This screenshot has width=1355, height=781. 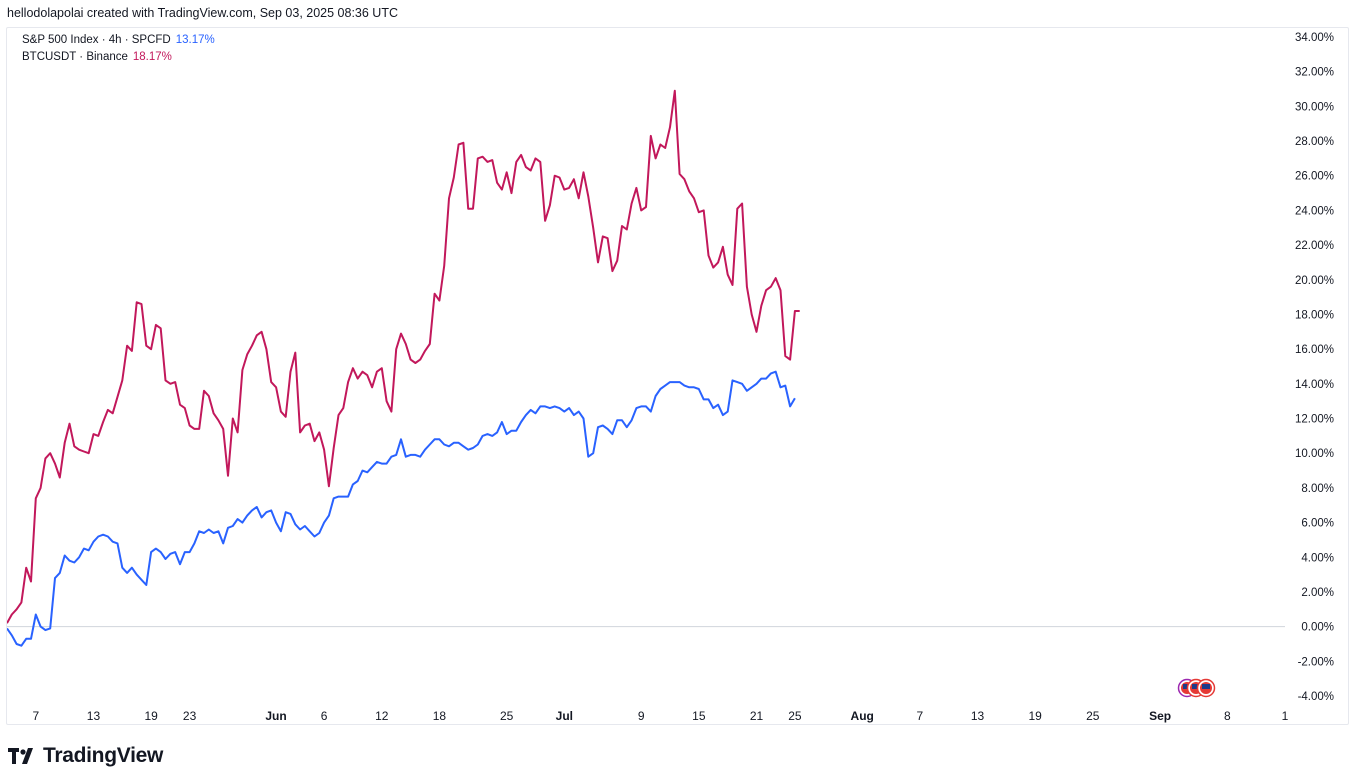 What do you see at coordinates (96, 40) in the screenshot?
I see `legend-label-spx: S&P 500 Index · 4h · SPCFD` at bounding box center [96, 40].